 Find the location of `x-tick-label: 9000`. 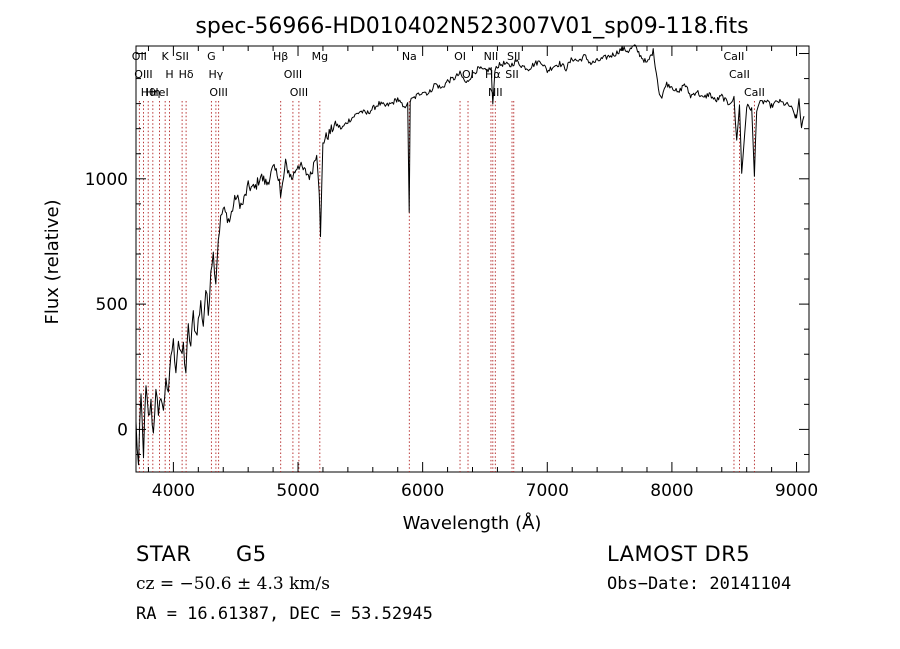

x-tick-label: 9000 is located at coordinates (796, 491).